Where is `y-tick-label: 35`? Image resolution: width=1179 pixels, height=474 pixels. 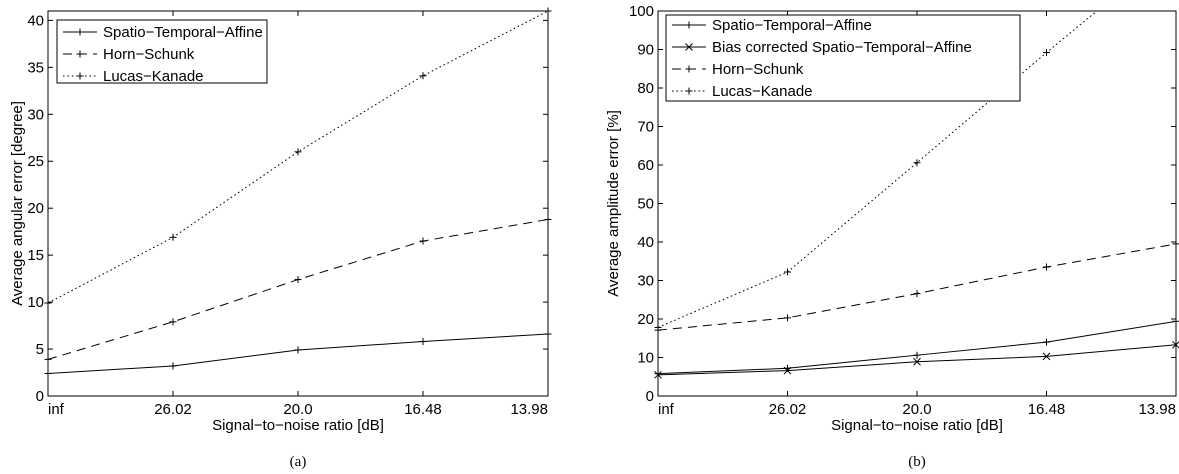
y-tick-label: 35 is located at coordinates (35, 67).